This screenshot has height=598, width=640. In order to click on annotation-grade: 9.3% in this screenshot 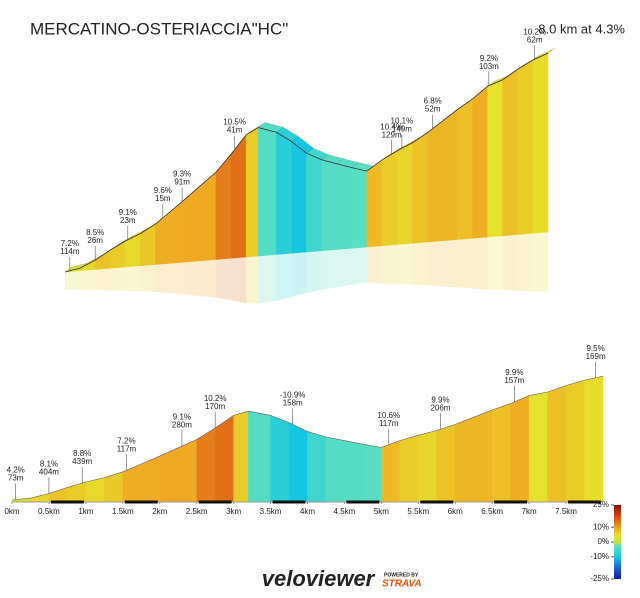, I will do `click(182, 174)`.